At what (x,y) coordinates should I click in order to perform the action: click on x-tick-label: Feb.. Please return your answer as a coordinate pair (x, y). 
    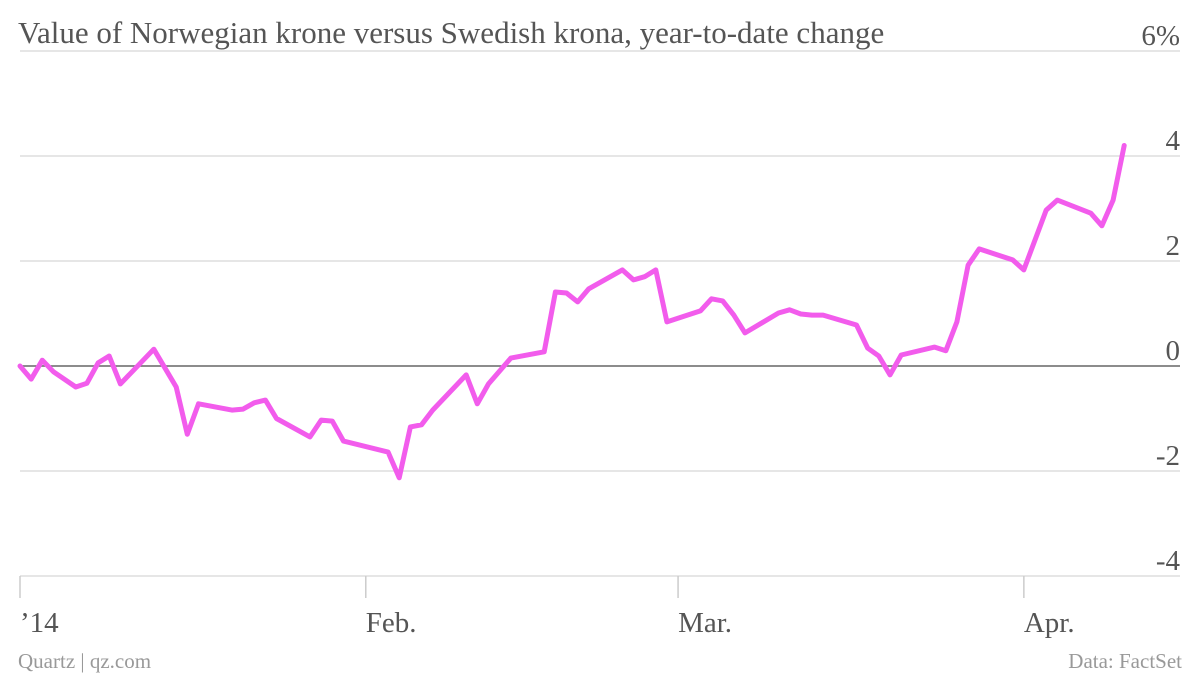
    Looking at the image, I should click on (391, 623).